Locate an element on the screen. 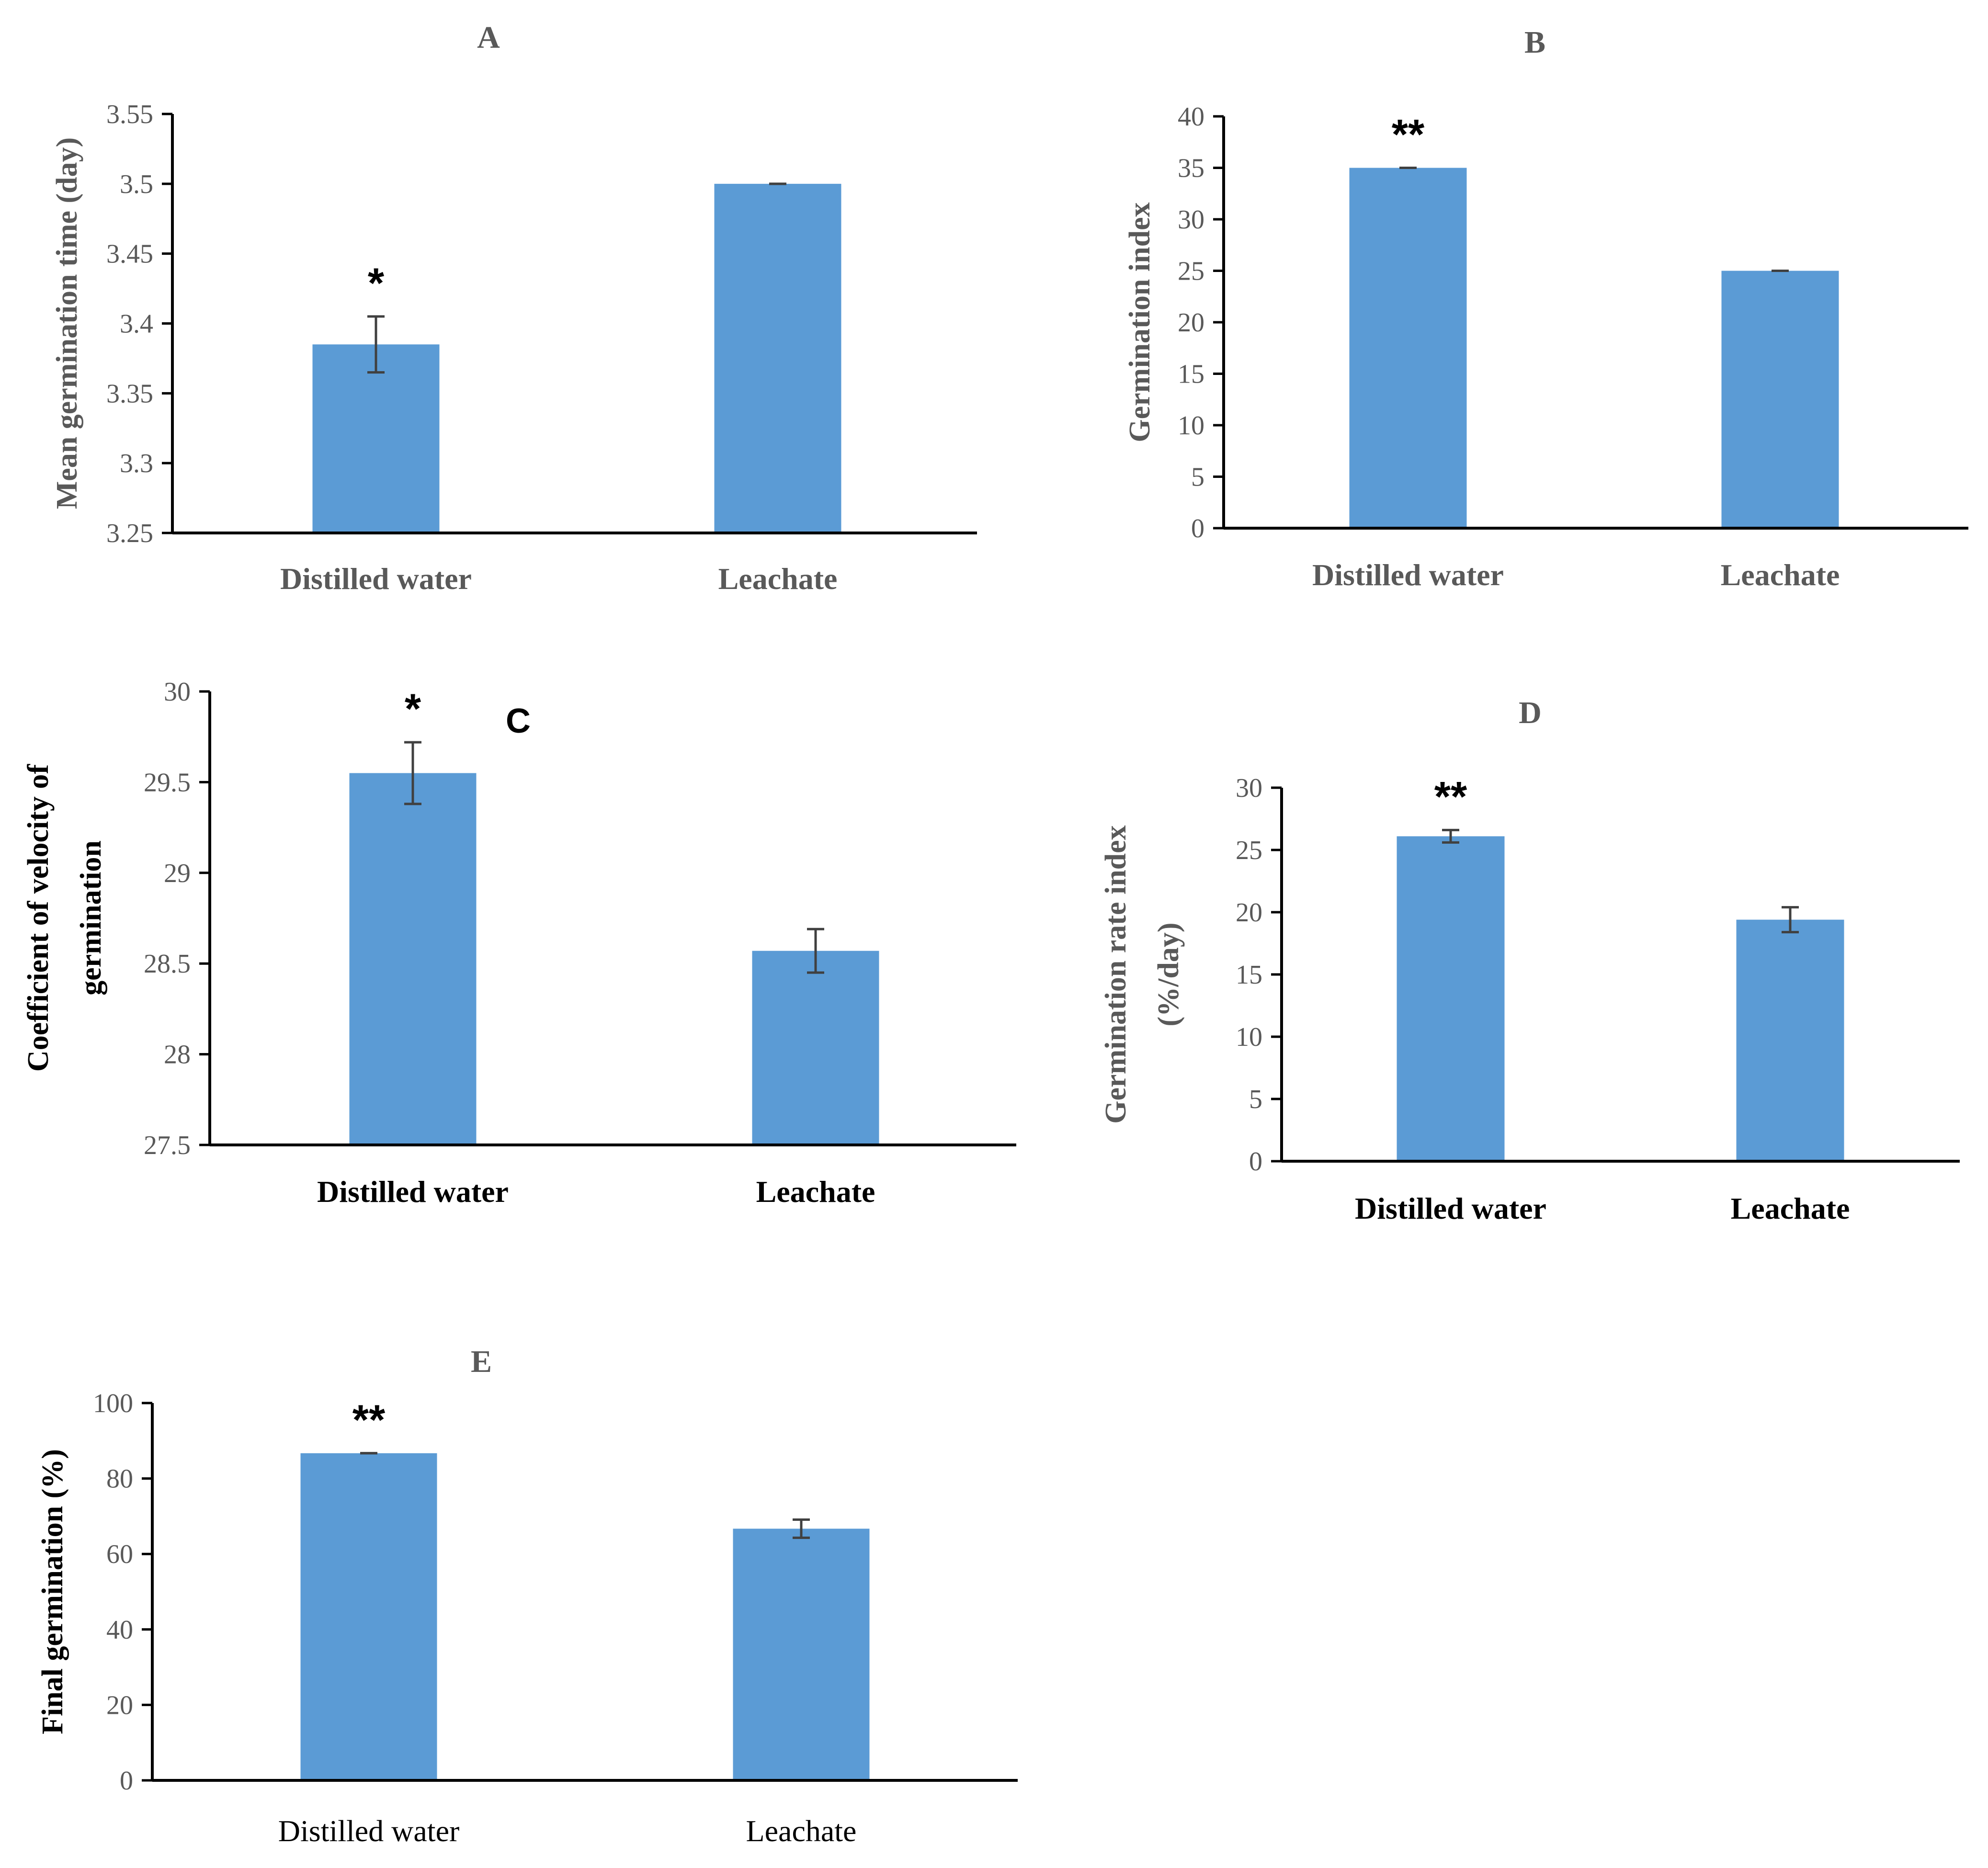 The width and height of the screenshot is (1988, 1868). y-tick-label: 80 is located at coordinates (119, 1479).